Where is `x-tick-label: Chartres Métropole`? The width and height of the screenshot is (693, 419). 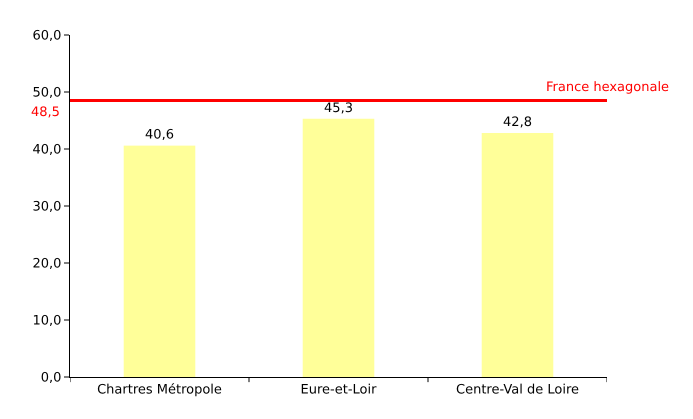
x-tick-label: Chartres Métropole is located at coordinates (159, 390).